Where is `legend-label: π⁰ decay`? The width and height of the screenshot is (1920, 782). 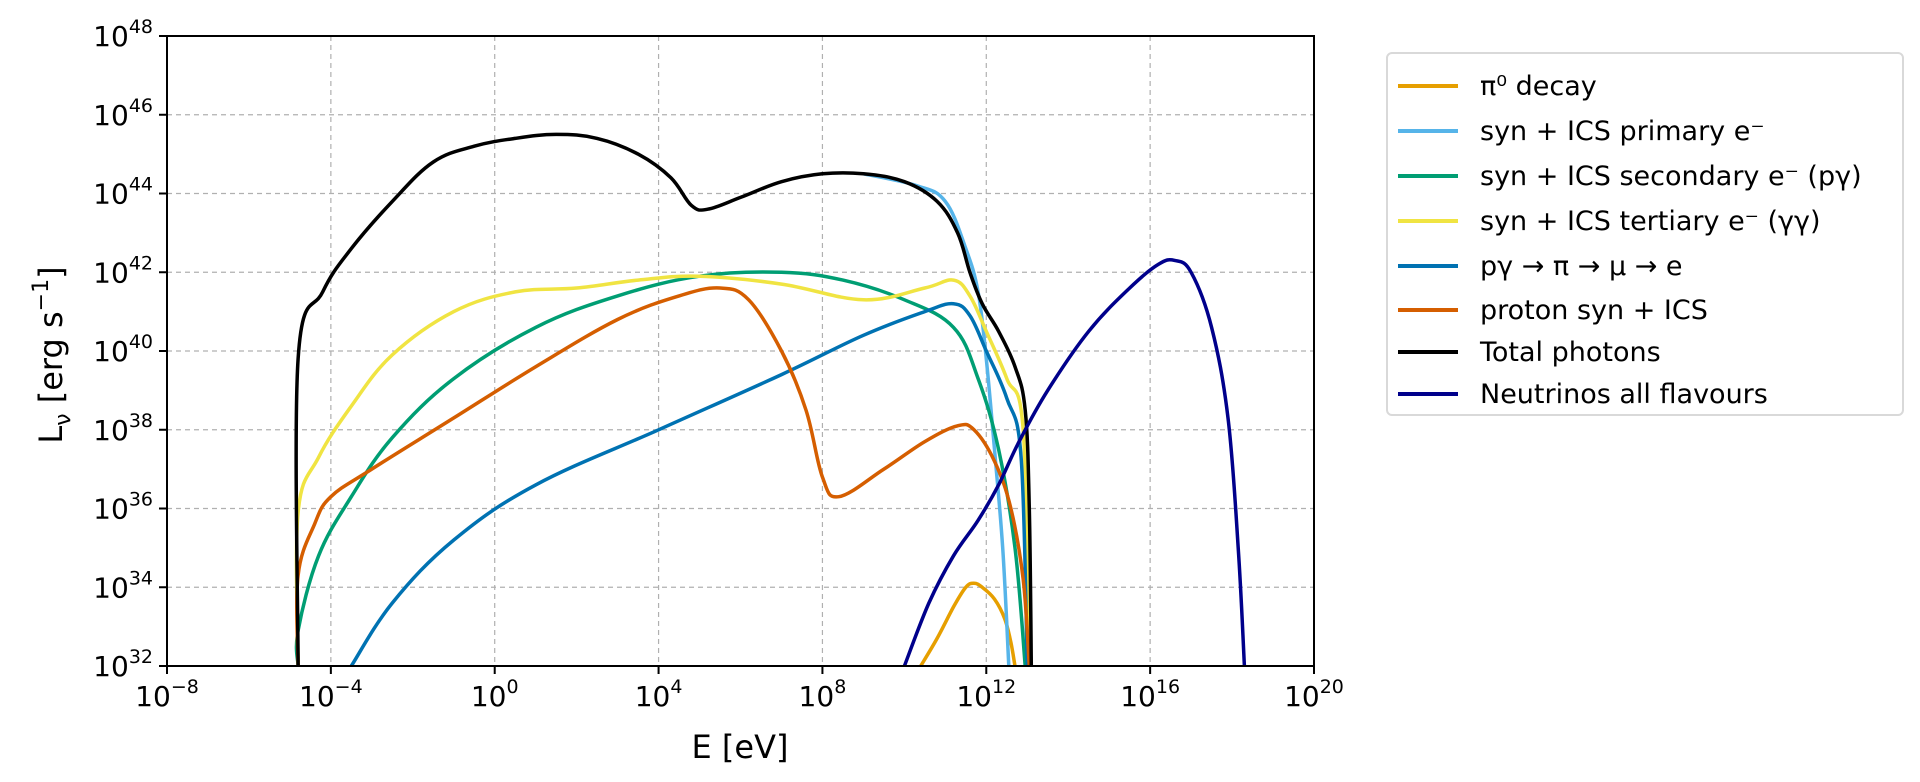 legend-label: π⁰ decay is located at coordinates (1538, 86).